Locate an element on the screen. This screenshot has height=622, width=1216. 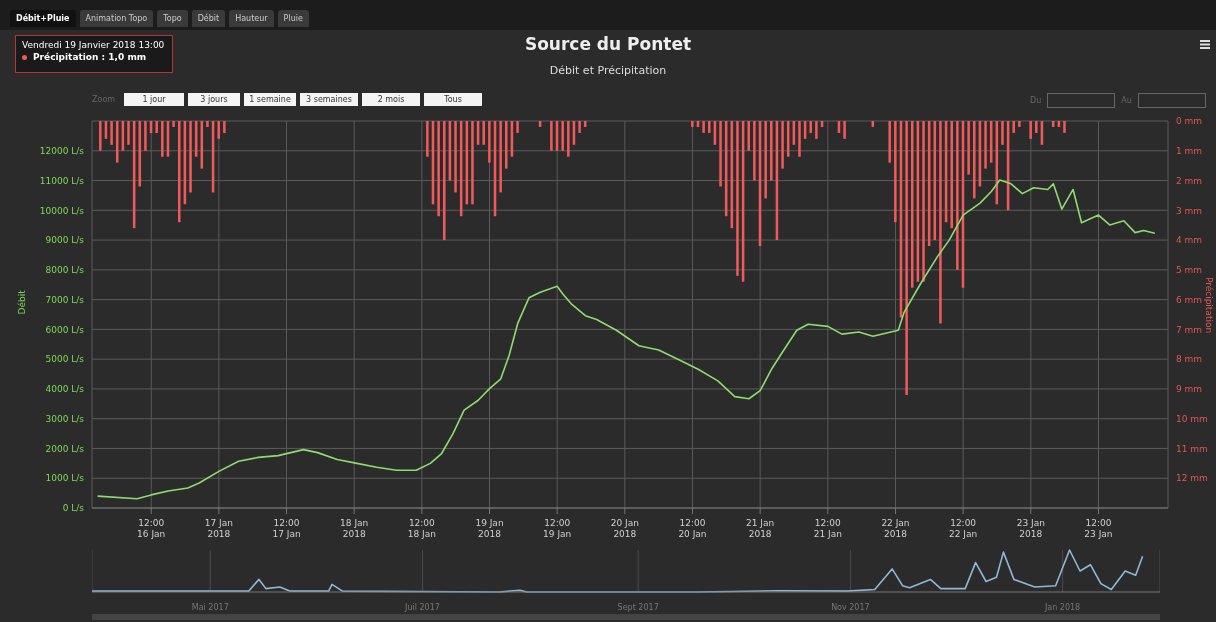
x-tick-label: Sept 2017 is located at coordinates (638, 607).